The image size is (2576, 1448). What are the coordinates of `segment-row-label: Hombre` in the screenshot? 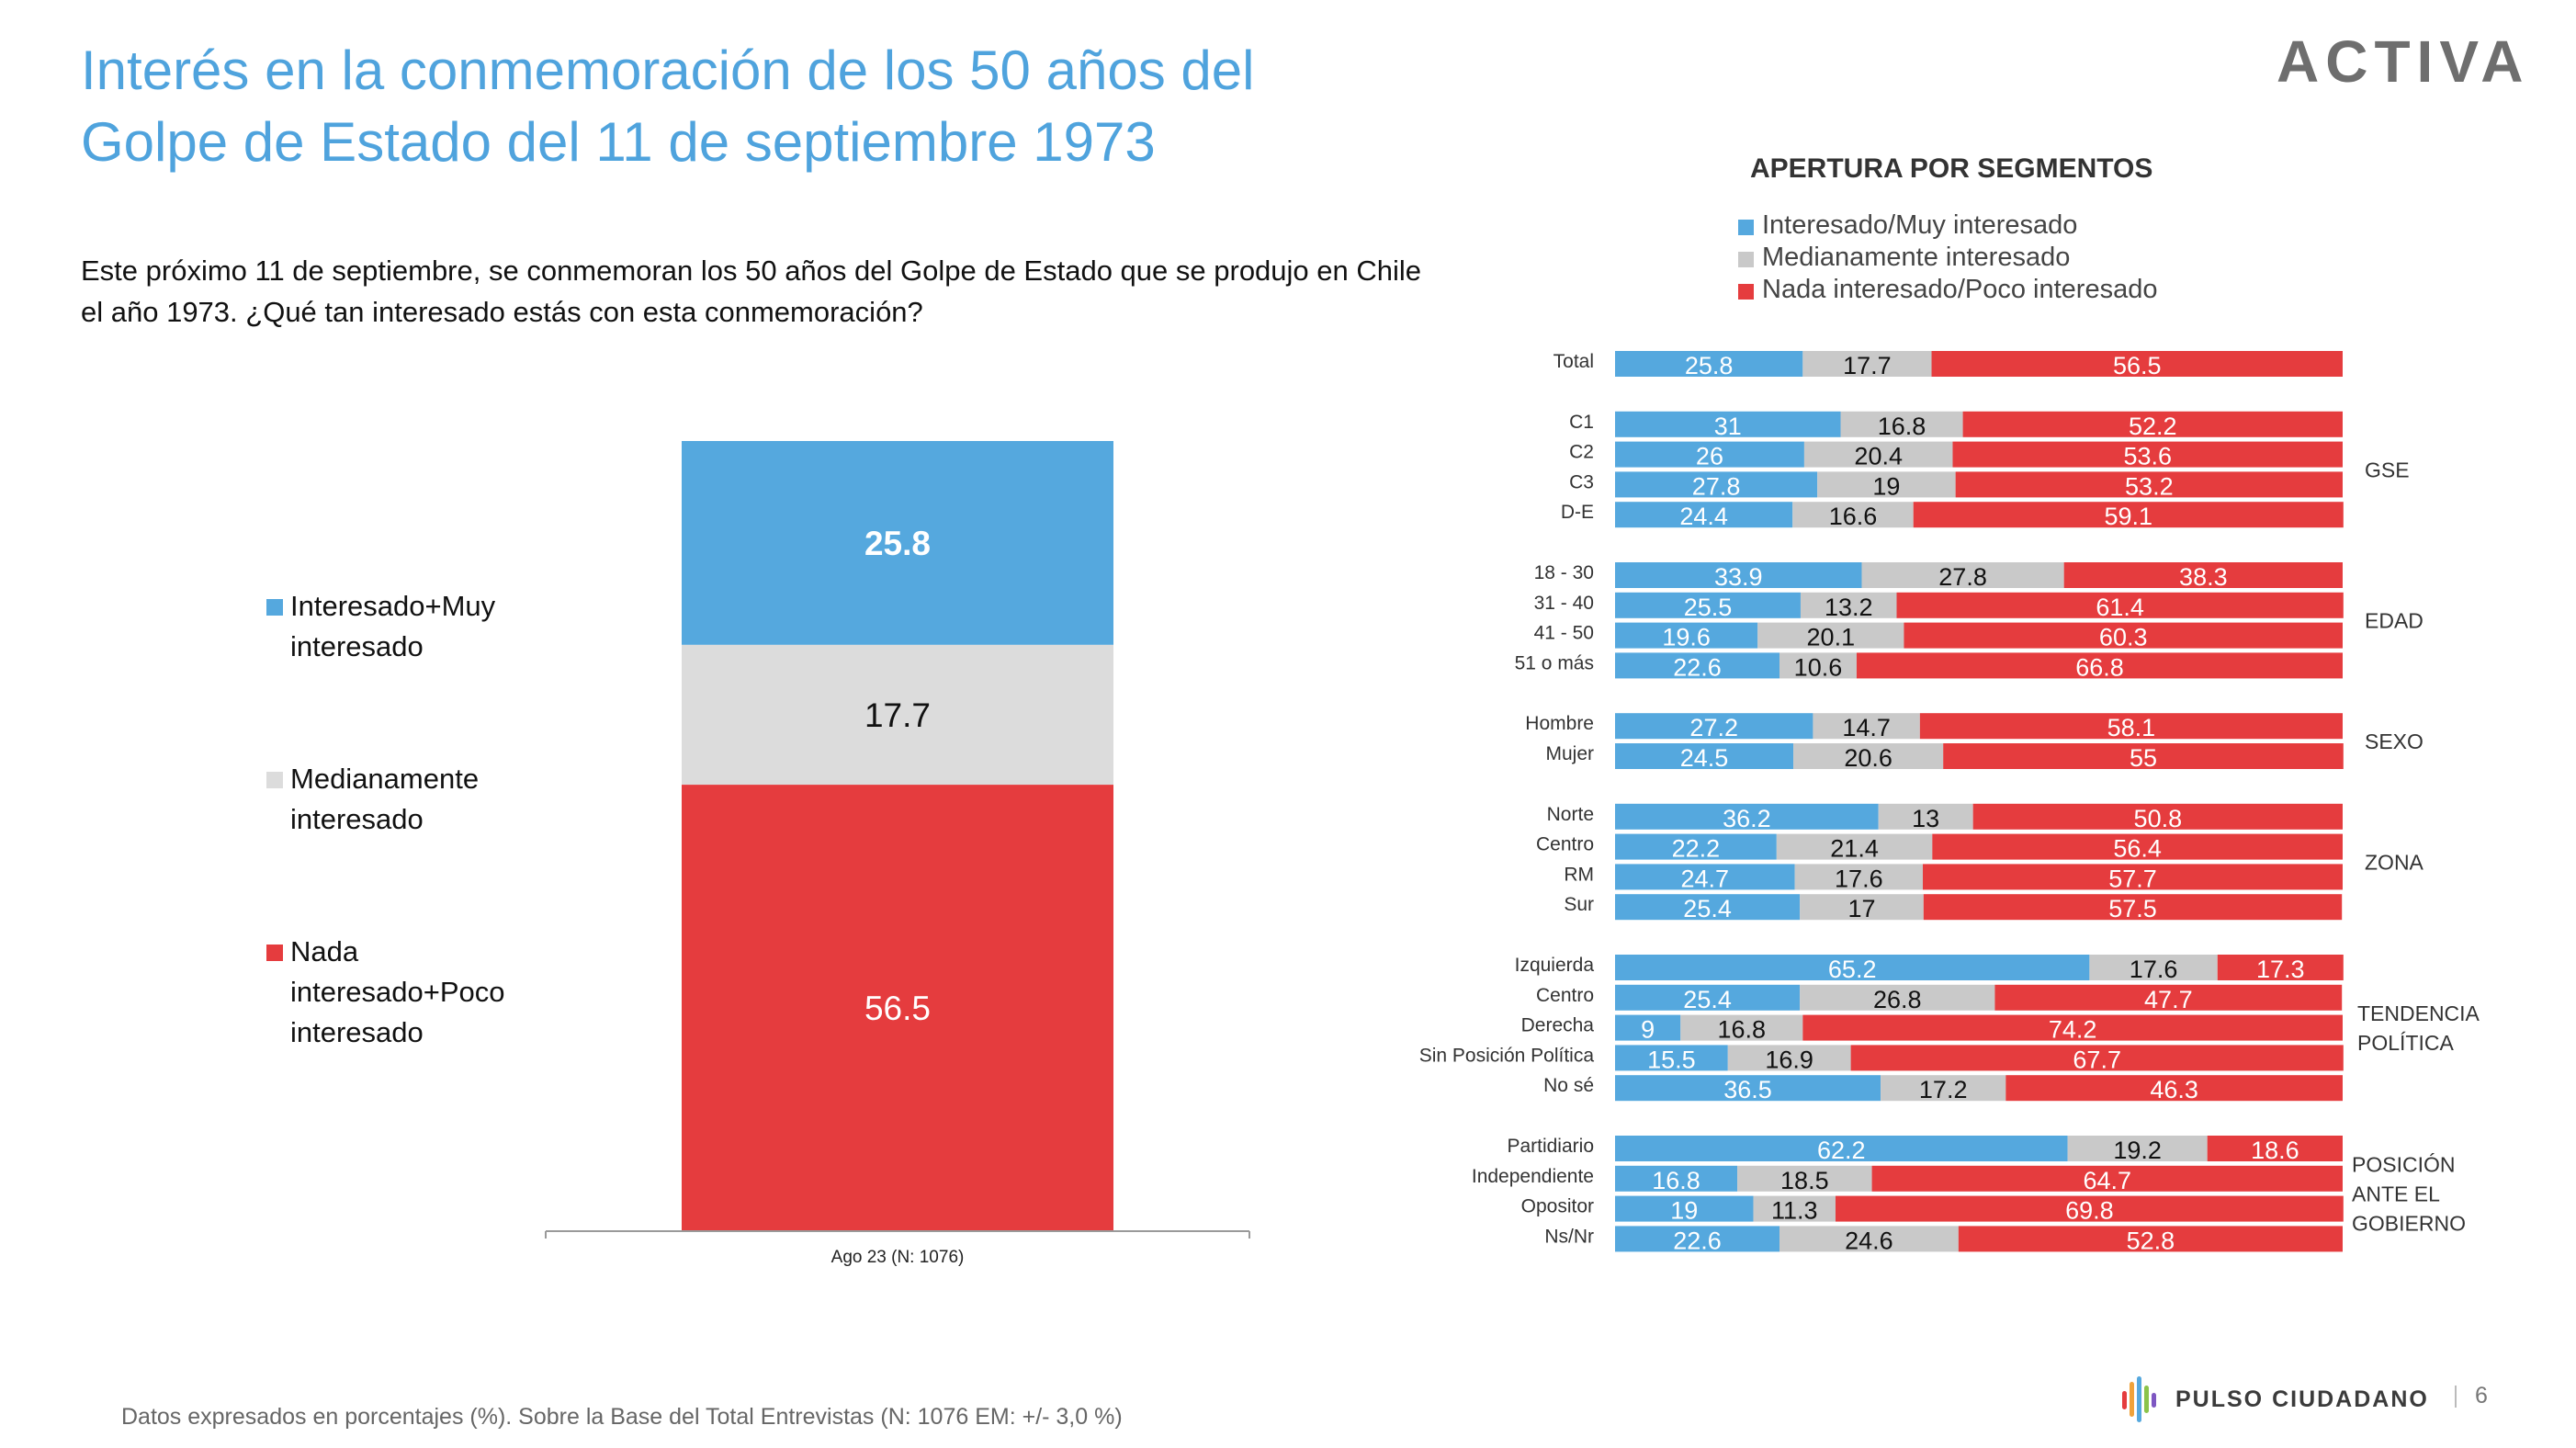 It's located at (1559, 723).